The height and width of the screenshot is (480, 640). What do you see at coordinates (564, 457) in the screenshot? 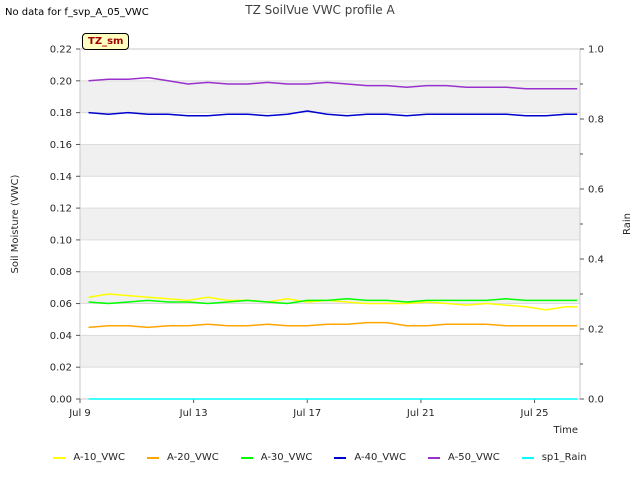
I see `legend-label: sp1_Rain` at bounding box center [564, 457].